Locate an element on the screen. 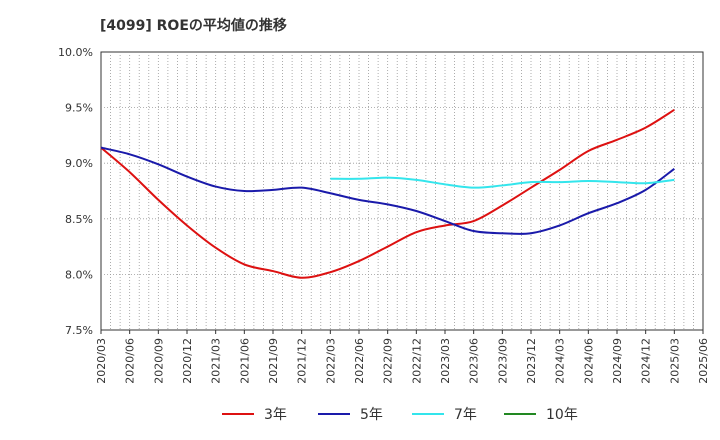 The image size is (720, 440). x-tick-label: 2025/06 is located at coordinates (703, 361).